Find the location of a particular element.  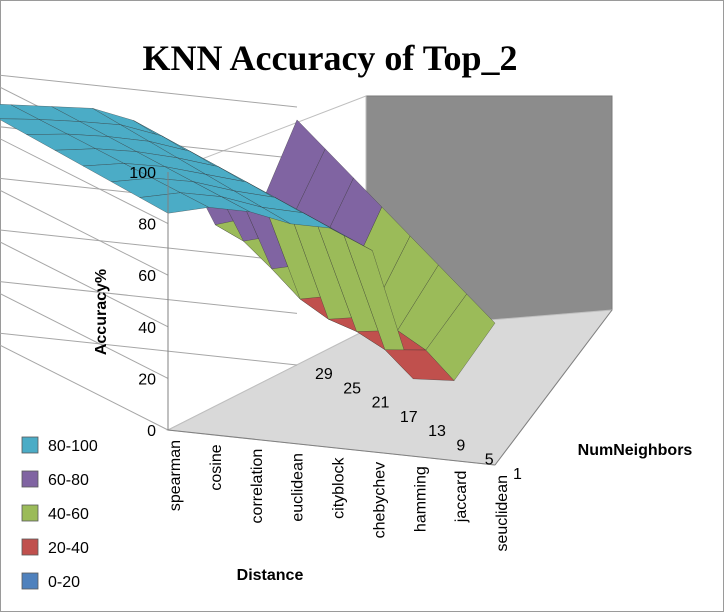

y-tick-label: 60 is located at coordinates (147, 276).